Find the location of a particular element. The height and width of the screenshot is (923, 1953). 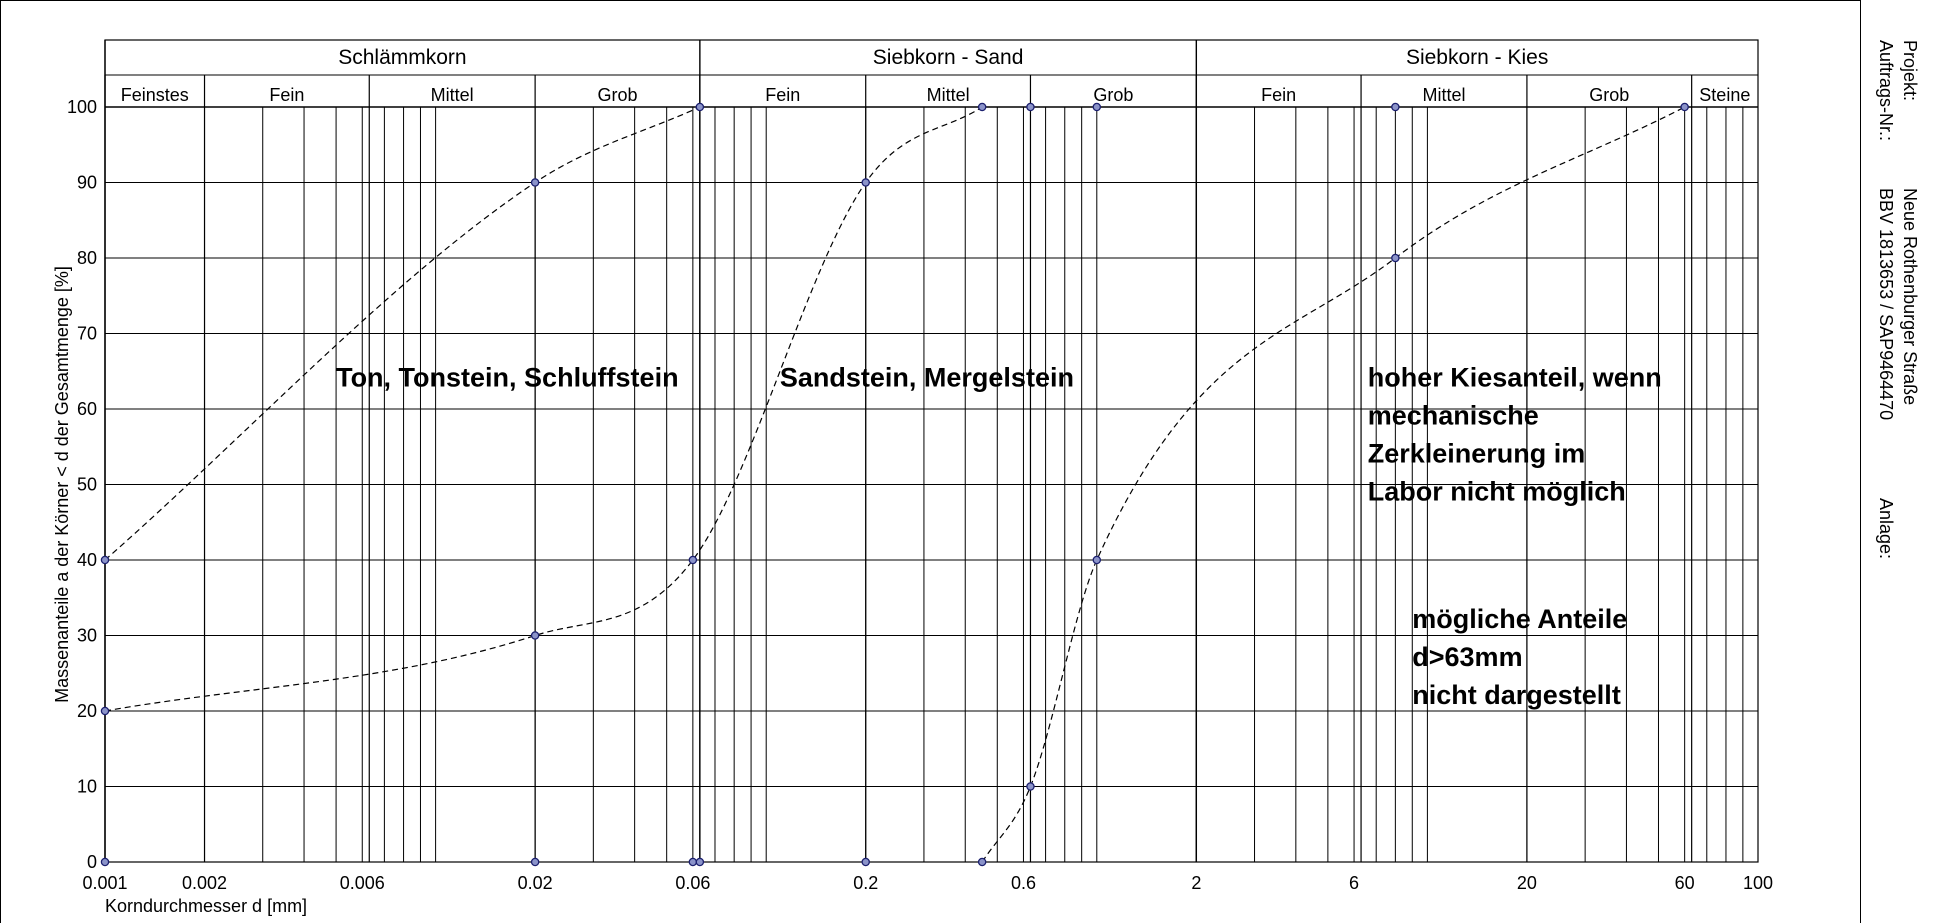

annotation-line: mechanische is located at coordinates (1453, 415).